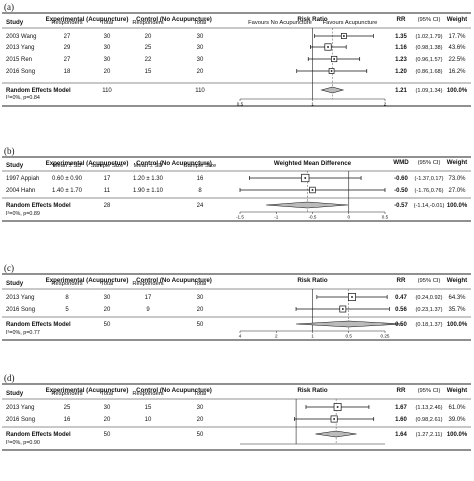 The width and height of the screenshot is (474, 481). Describe the element at coordinates (200, 179) in the screenshot. I see `cell-value: 16` at that location.